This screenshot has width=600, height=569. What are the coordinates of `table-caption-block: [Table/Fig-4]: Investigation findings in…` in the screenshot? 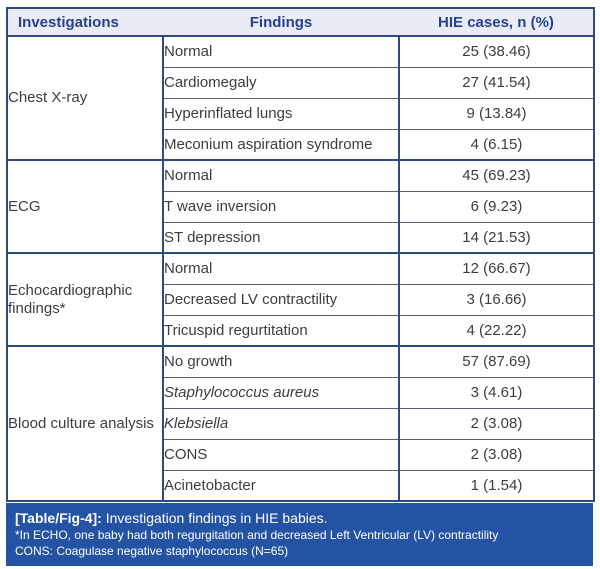 It's located at (299, 534).